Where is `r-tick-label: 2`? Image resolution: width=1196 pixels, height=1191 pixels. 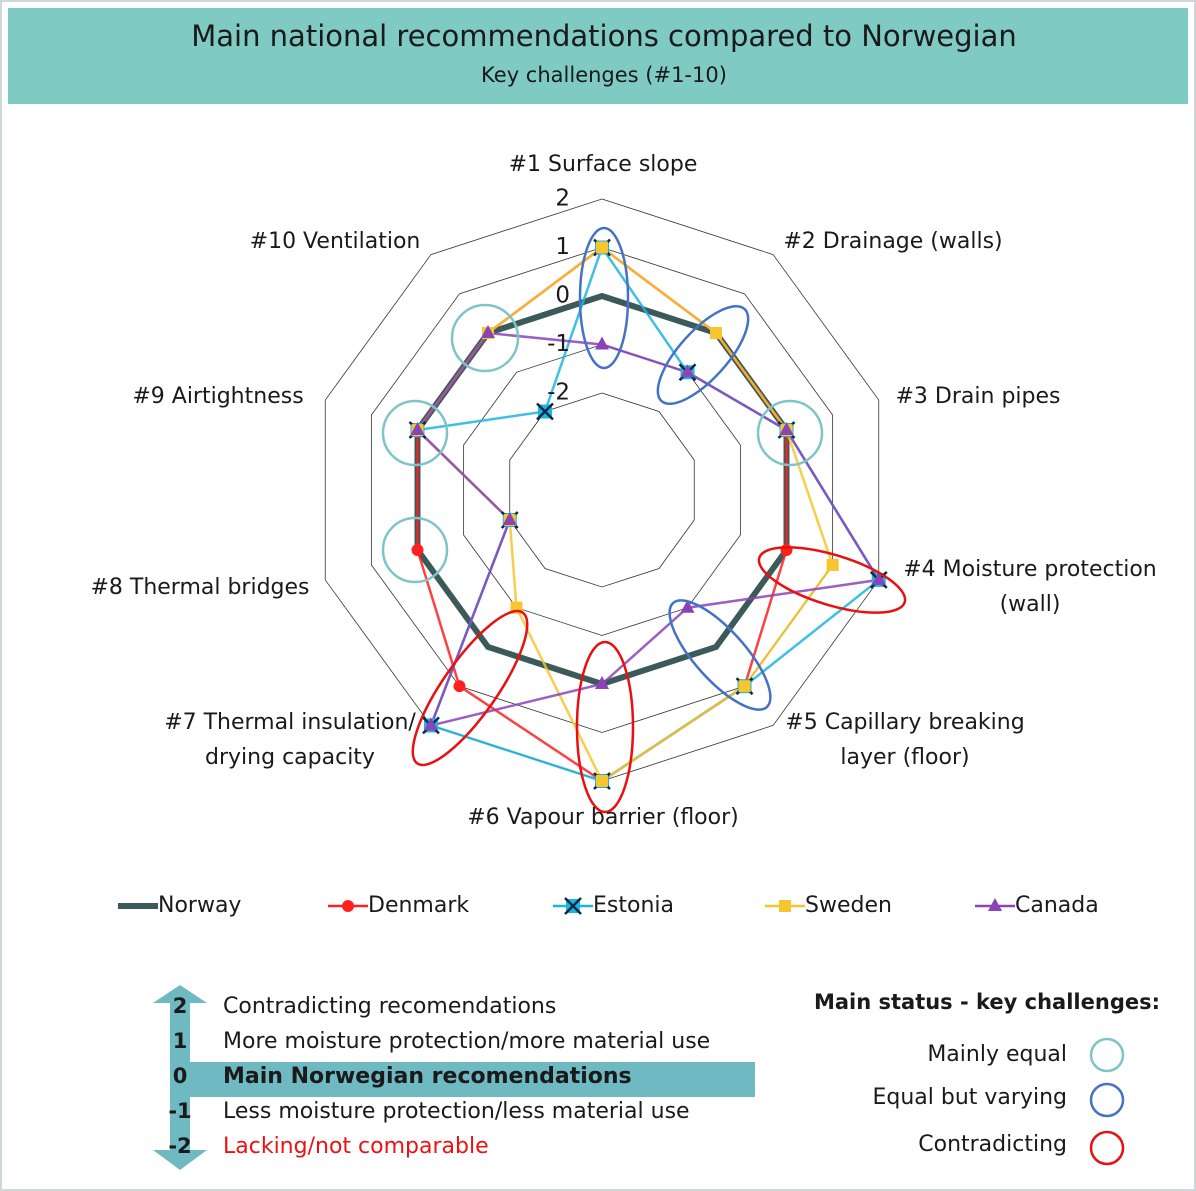 r-tick-label: 2 is located at coordinates (562, 199).